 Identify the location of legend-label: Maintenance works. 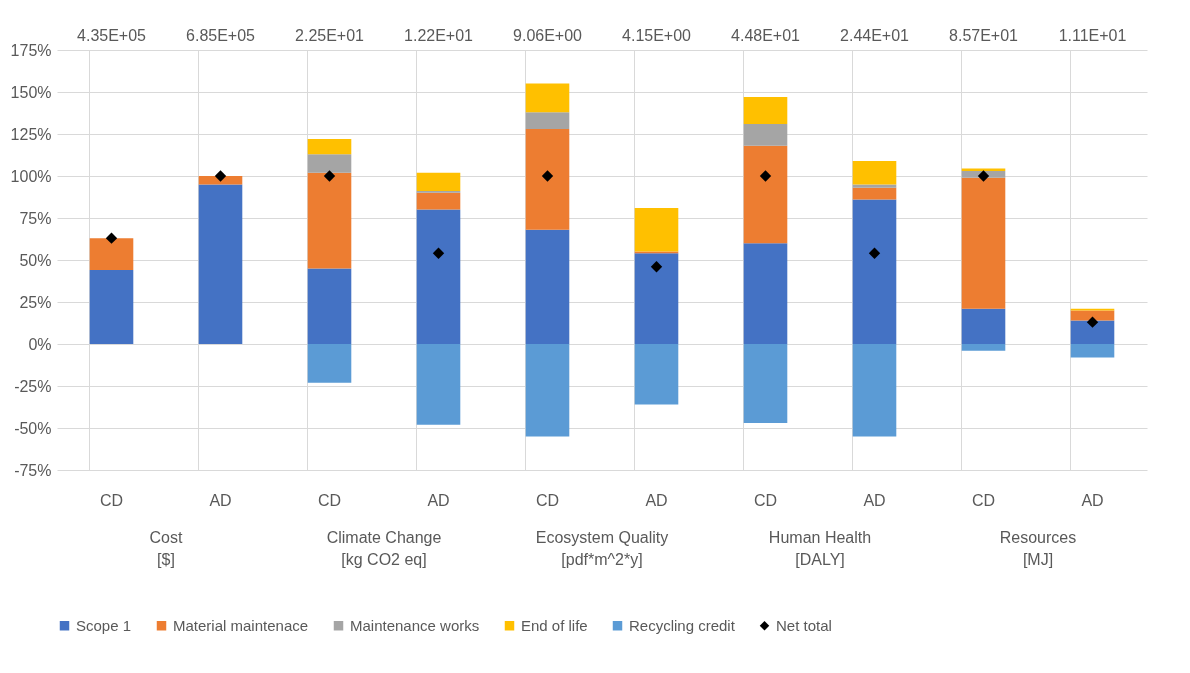
(415, 625).